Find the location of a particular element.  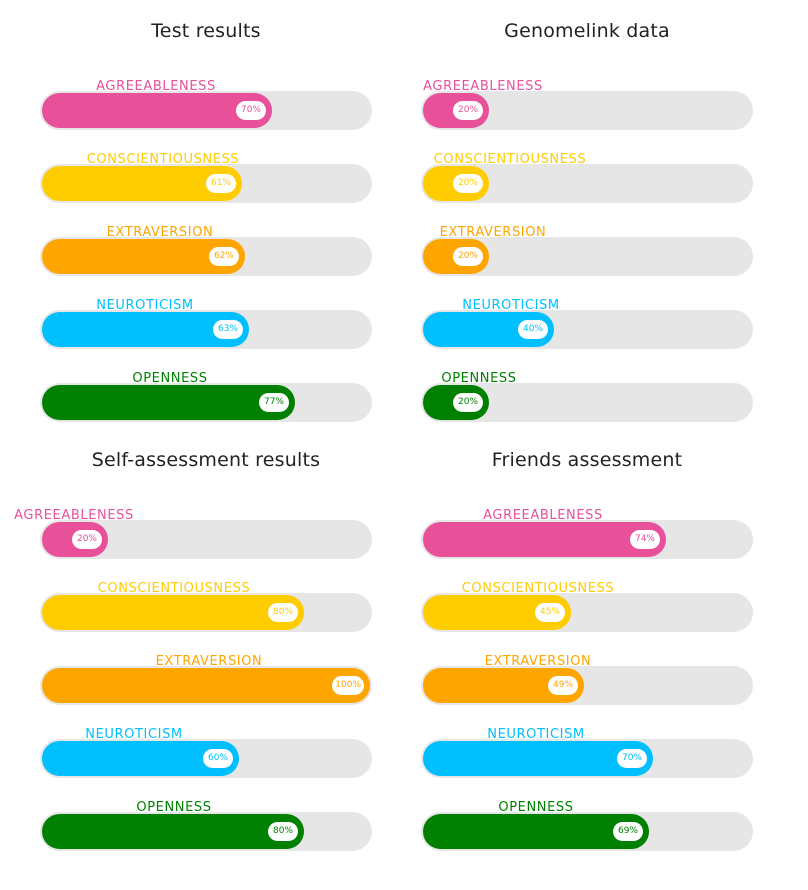

percent-label: 62% is located at coordinates (224, 256).